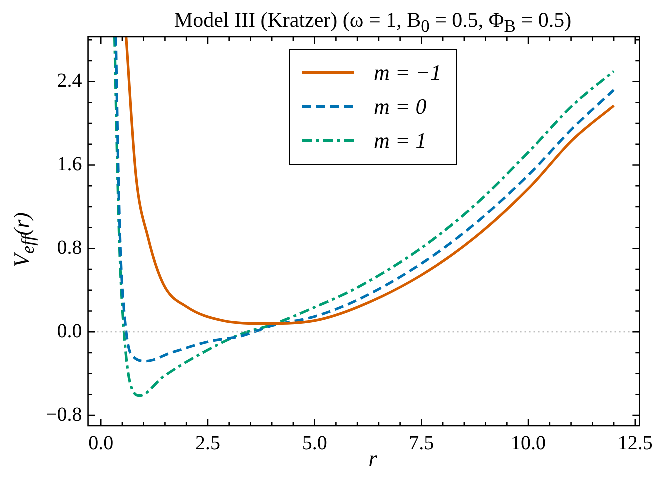  Describe the element at coordinates (69, 331) in the screenshot. I see `y-tick-label: 0.0` at that location.